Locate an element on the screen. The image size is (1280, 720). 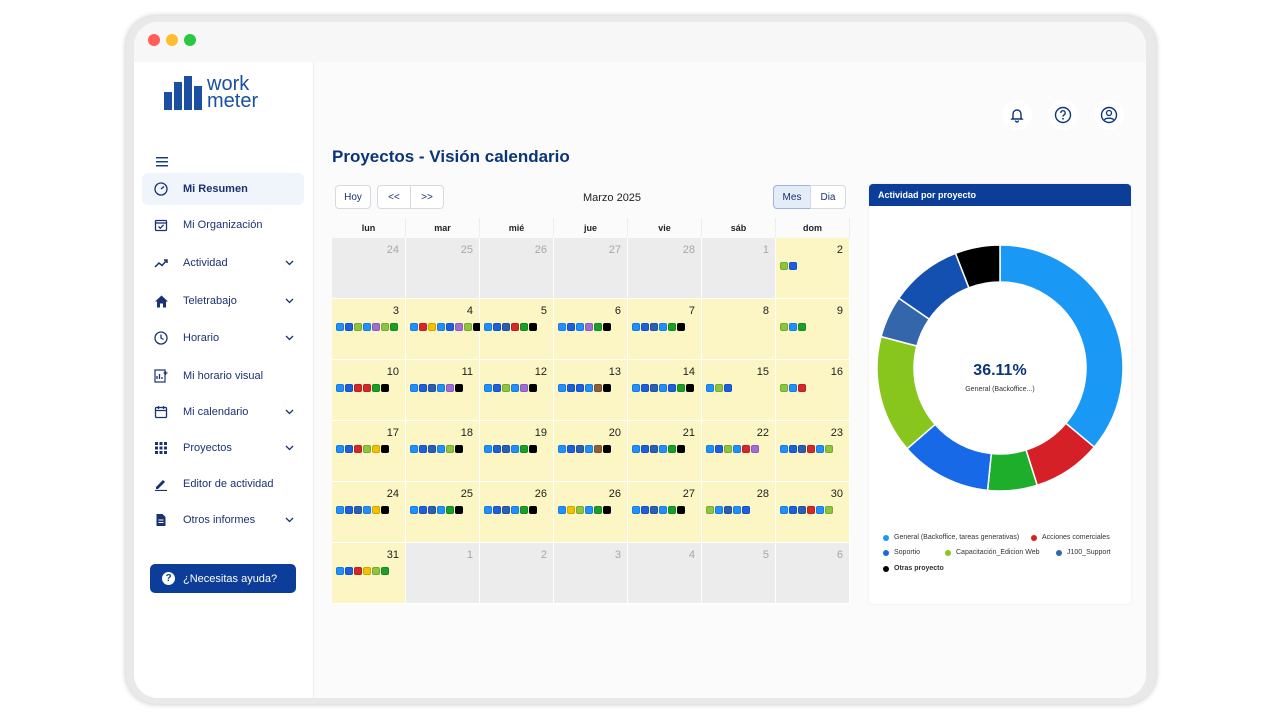
calendar-day-cell: 12 is located at coordinates (517, 390).